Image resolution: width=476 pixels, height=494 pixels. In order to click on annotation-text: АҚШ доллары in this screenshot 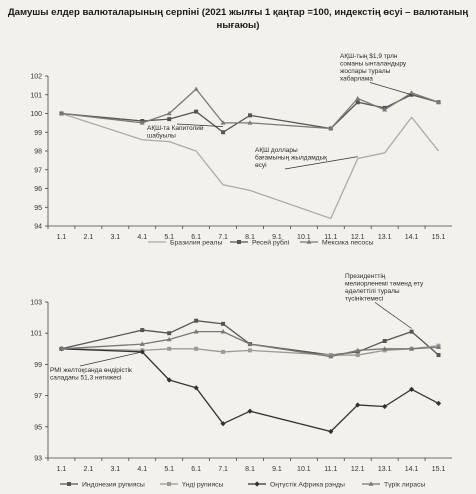, I will do `click(276, 150)`.